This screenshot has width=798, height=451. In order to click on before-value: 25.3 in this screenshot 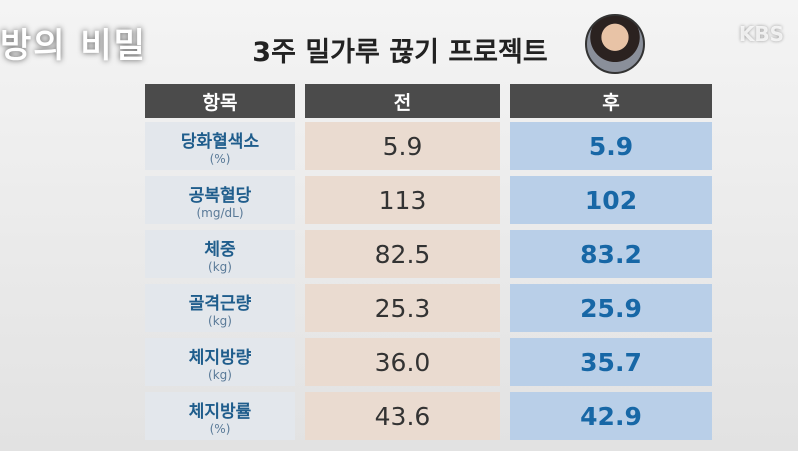, I will do `click(402, 308)`.